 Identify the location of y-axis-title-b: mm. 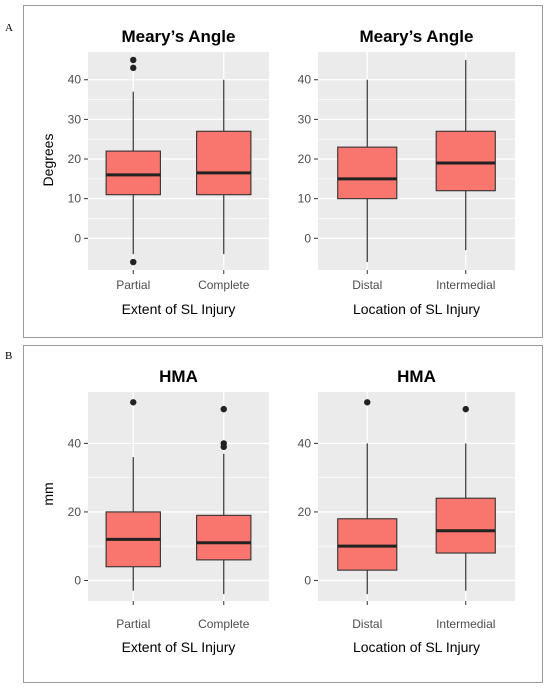
(48, 493).